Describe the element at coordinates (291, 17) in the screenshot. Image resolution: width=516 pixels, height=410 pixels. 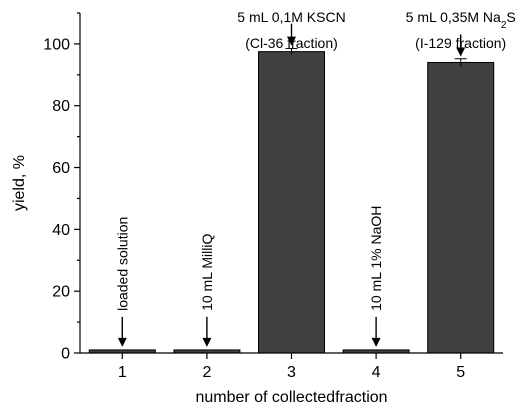
I see `annotation-label-3-line1: 5 mL 0,1M KSCN` at that location.